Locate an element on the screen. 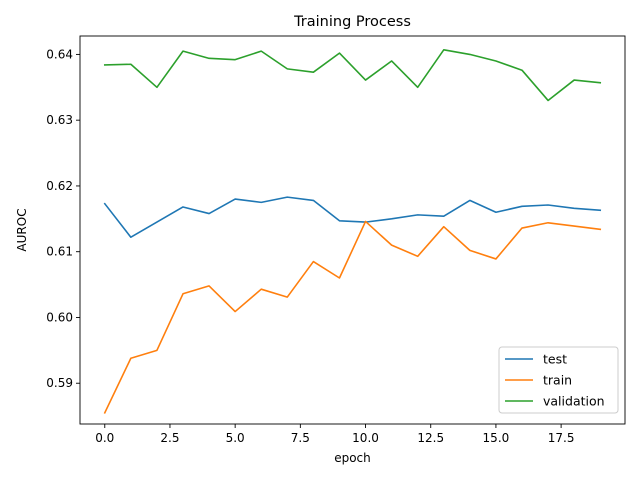 This screenshot has height=480, width=640. y-tick-label: 0.63 is located at coordinates (59, 120).